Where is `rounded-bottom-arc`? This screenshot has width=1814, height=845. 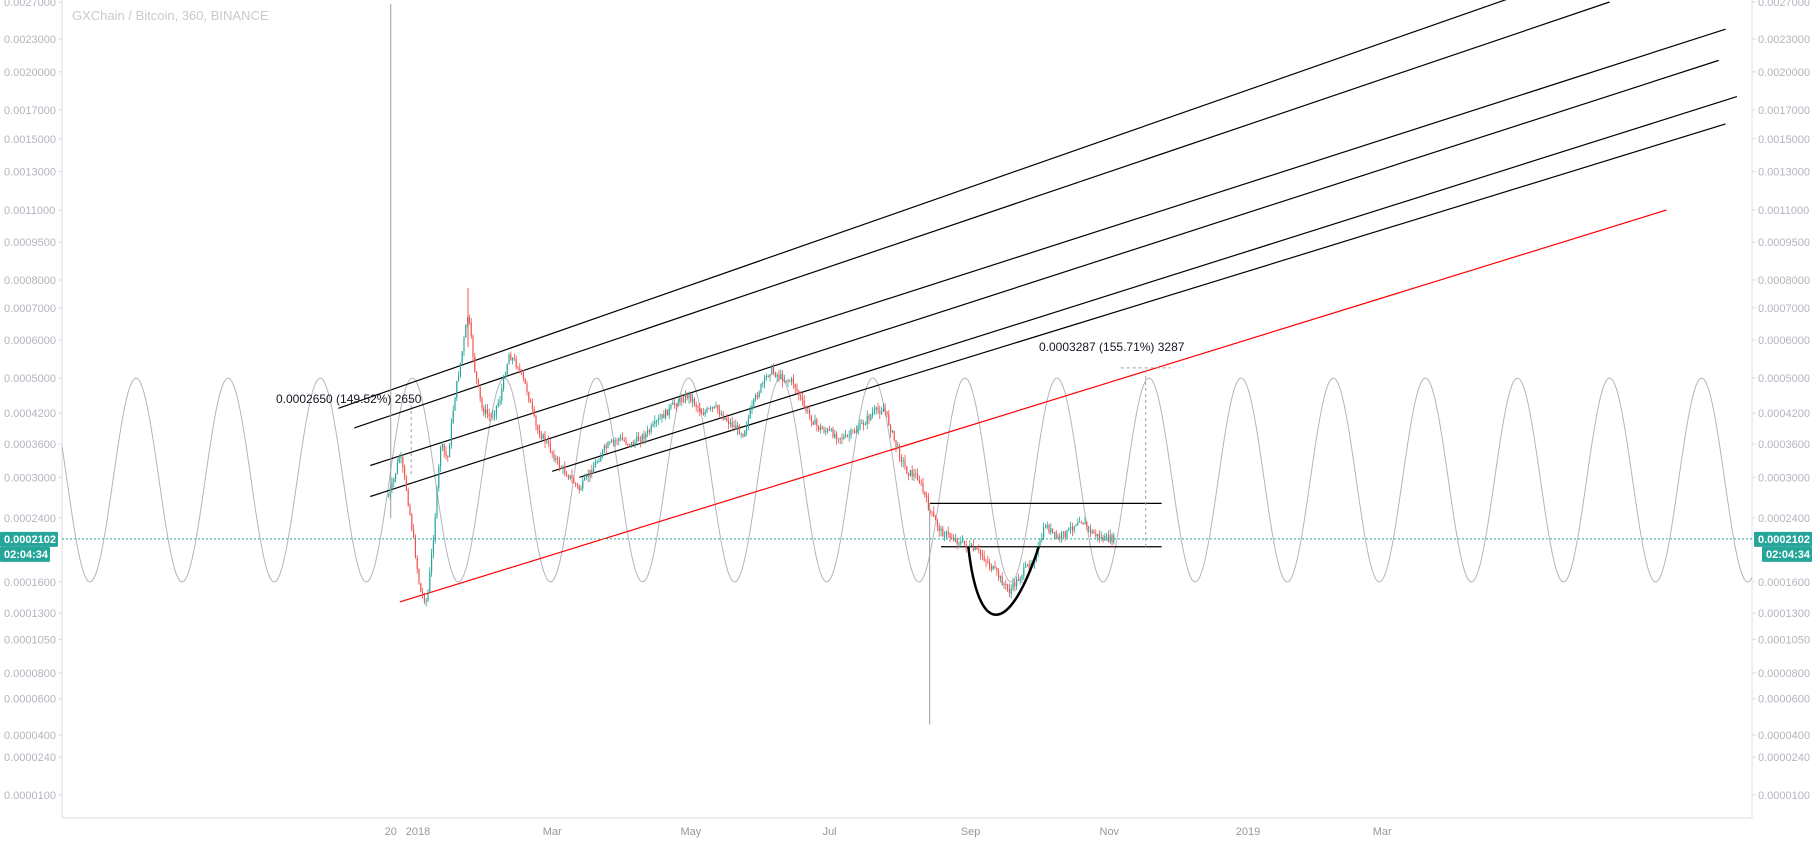
rounded-bottom-arc is located at coordinates (1003, 581).